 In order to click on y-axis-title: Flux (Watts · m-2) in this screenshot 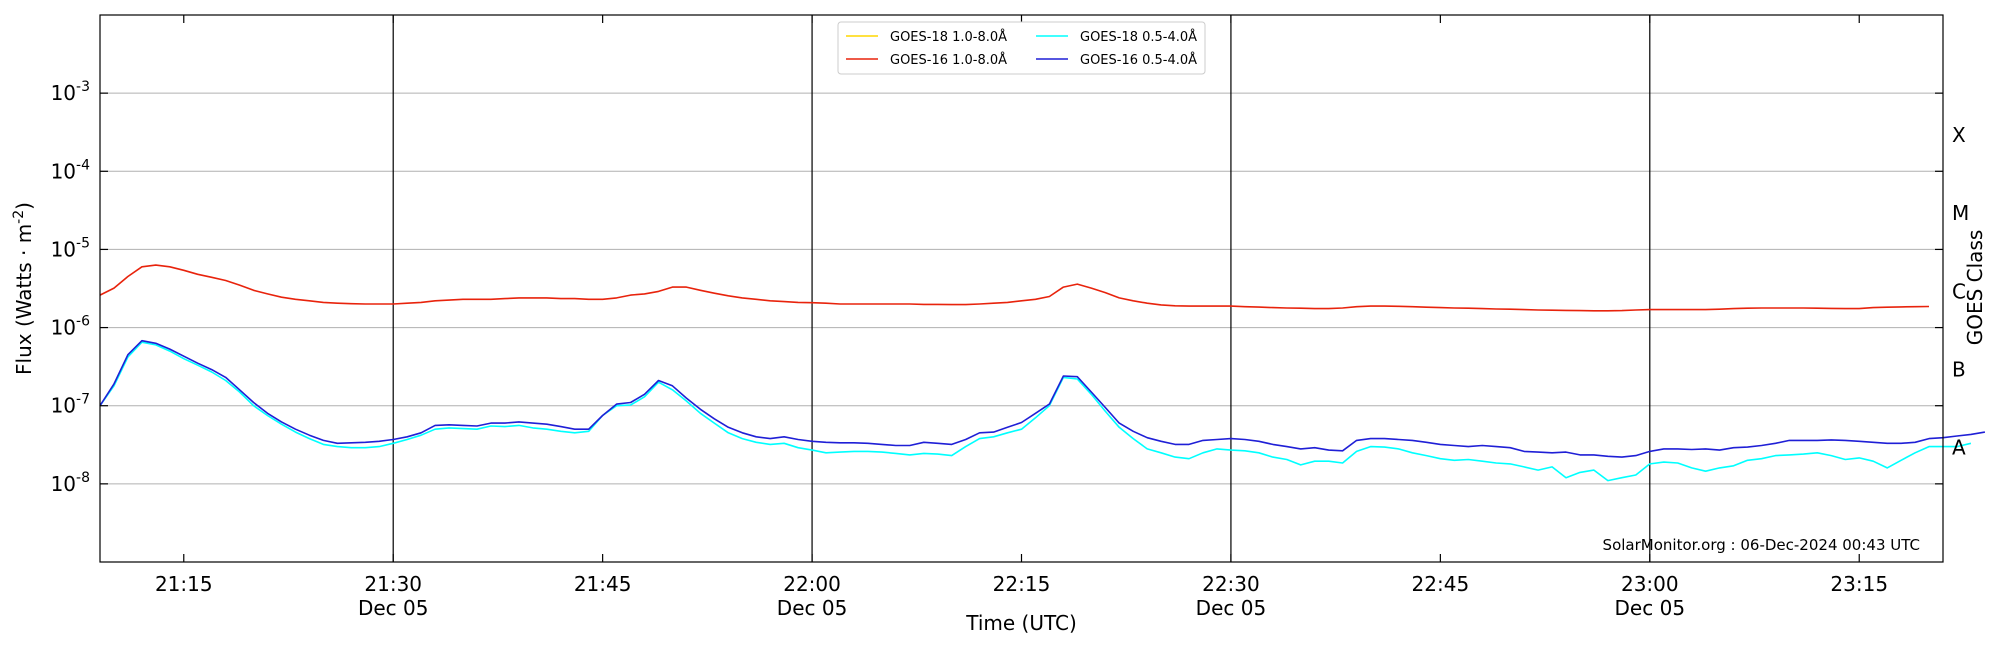, I will do `click(23, 288)`.